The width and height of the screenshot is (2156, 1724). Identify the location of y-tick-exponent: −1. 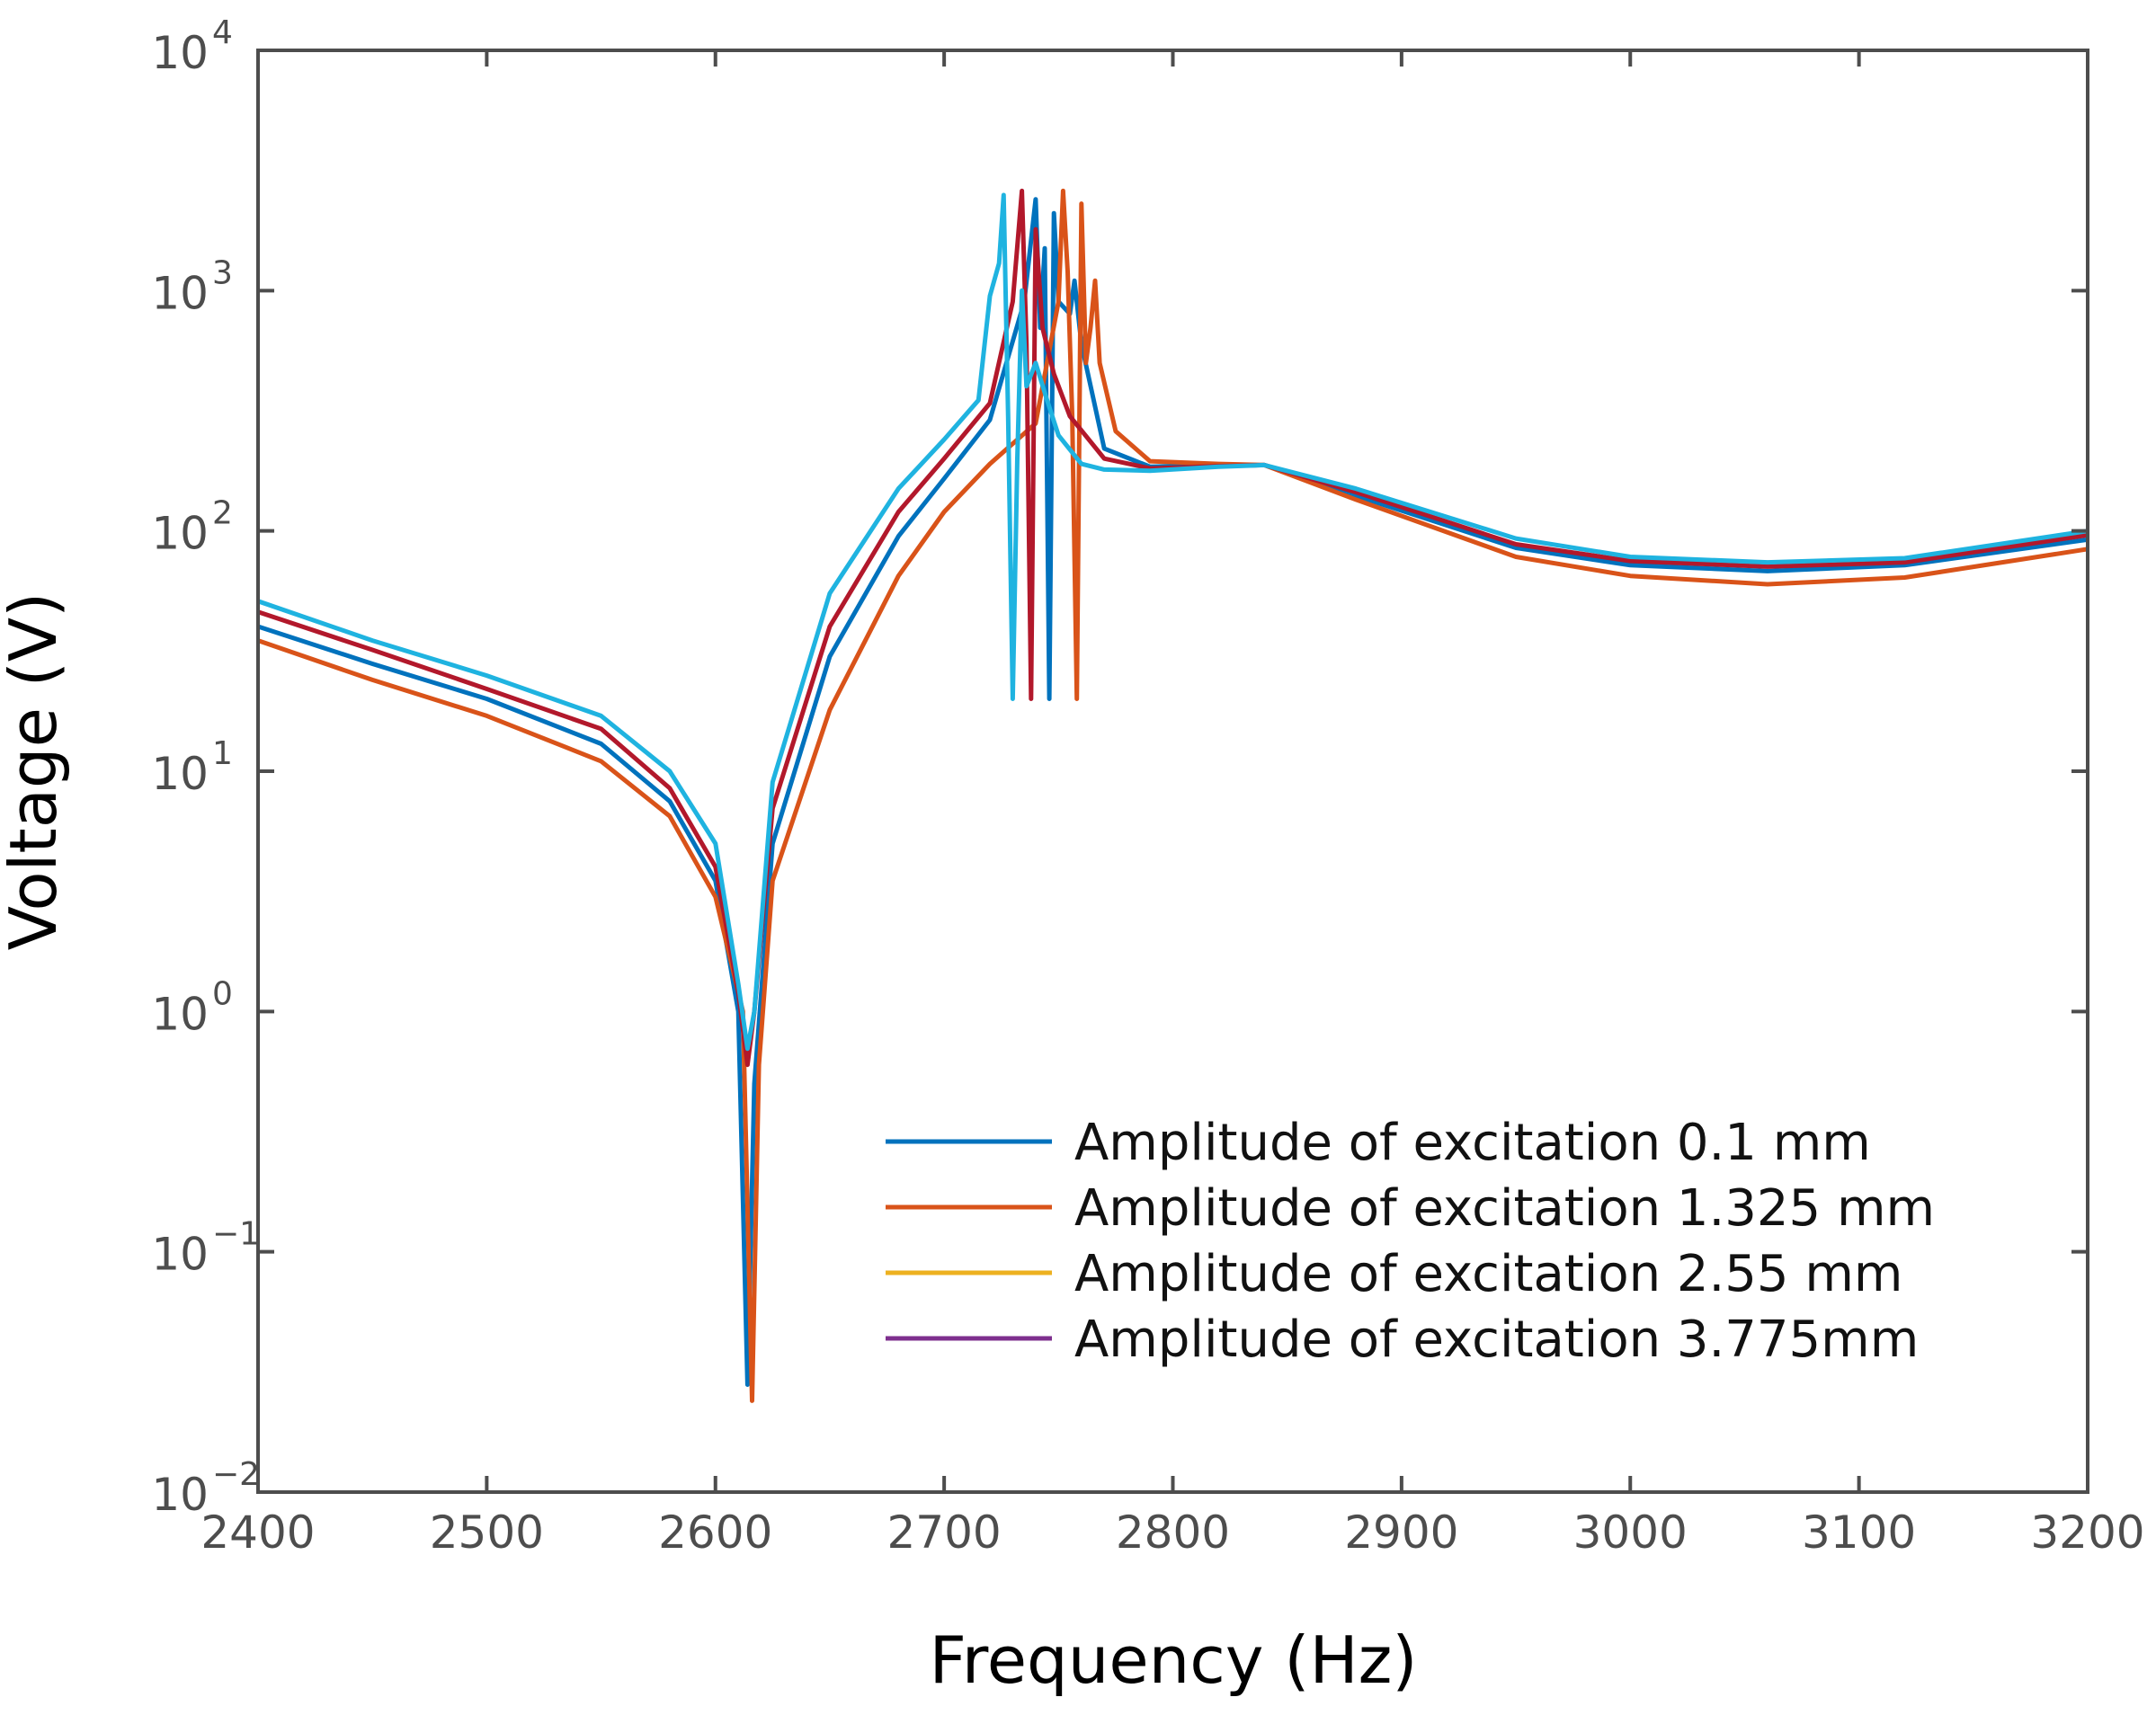
(236, 1235).